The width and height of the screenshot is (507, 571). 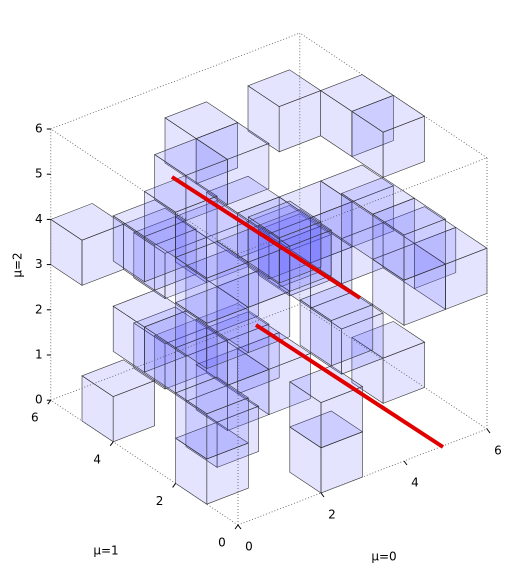 I want to click on x-tick-label: 0, so click(x=249, y=547).